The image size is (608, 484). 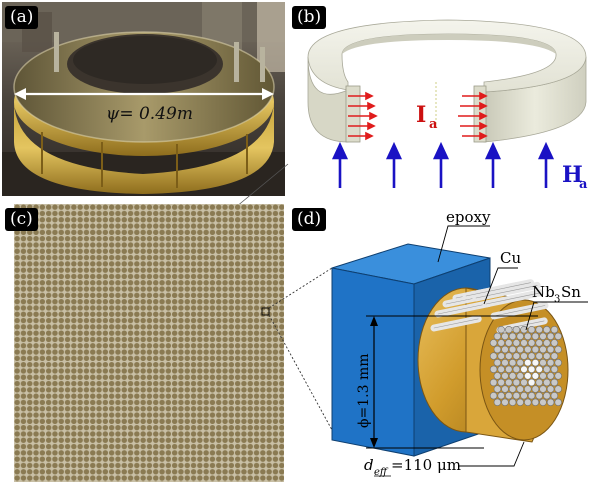 I want to click on diameter-annotation: ψ= 0.49m, so click(x=149, y=114).